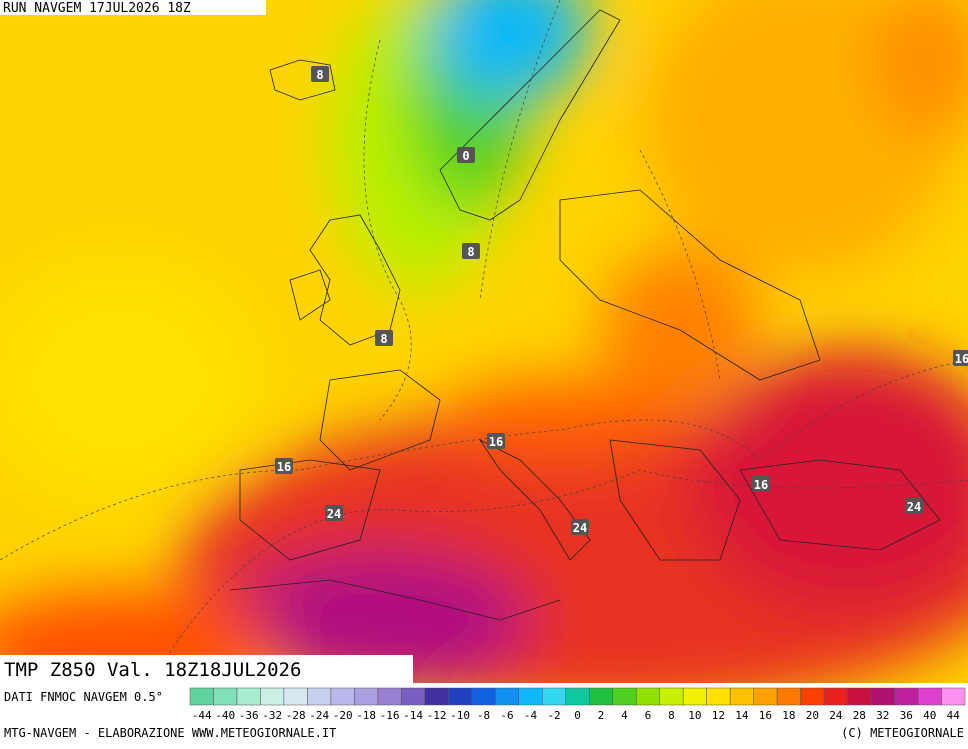 The height and width of the screenshot is (749, 968). I want to click on field-label: TMP Z850 Val. 18Z18JUL2026, so click(152, 670).